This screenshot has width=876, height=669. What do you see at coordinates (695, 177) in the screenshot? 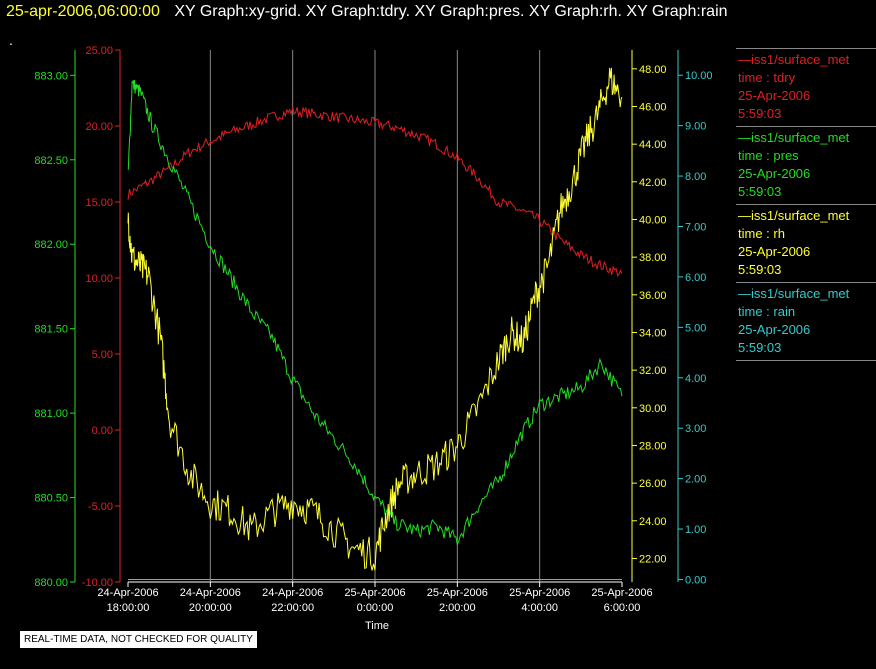
I see `y-tick-label-rain: 8.00` at bounding box center [695, 177].